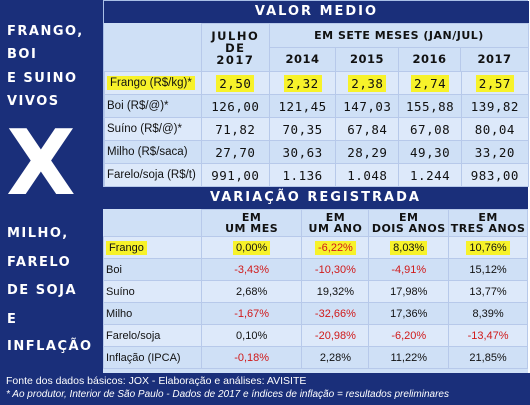 This screenshot has width=530, height=405. I want to click on year-value: 67,84, so click(367, 129).